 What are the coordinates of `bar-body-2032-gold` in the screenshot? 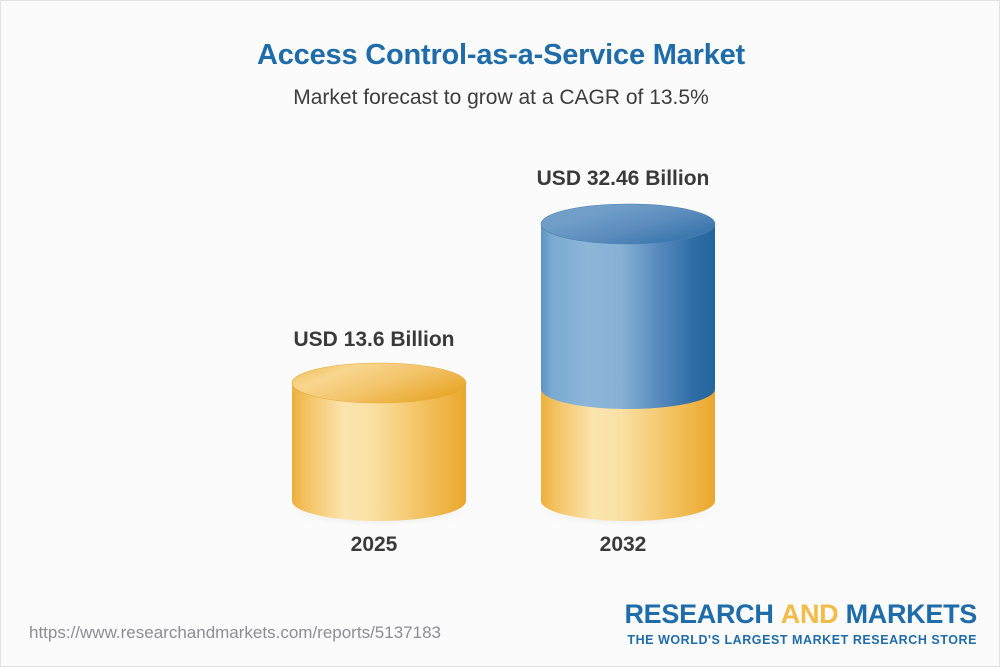 It's located at (628, 455).